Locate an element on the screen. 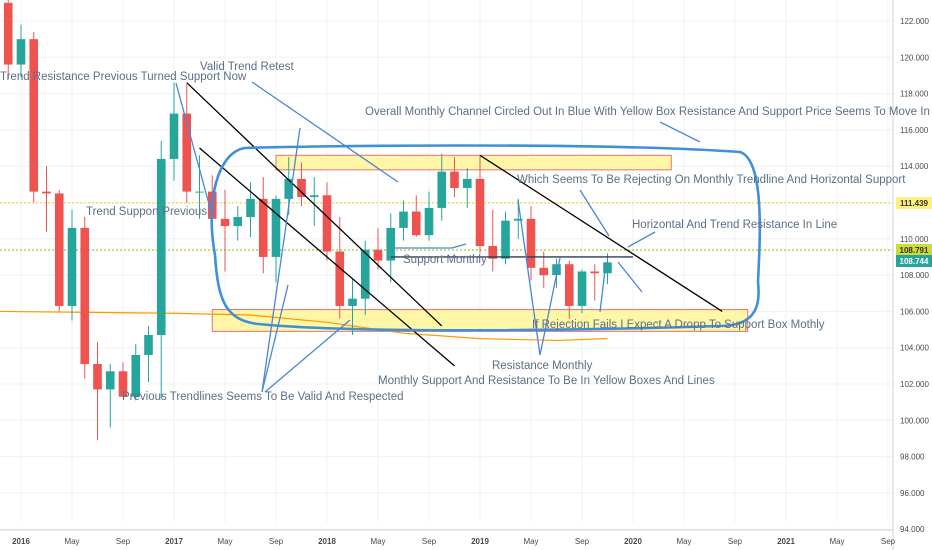 Image resolution: width=932 pixels, height=550 pixels. y-tick-label: 114.000 is located at coordinates (914, 166).